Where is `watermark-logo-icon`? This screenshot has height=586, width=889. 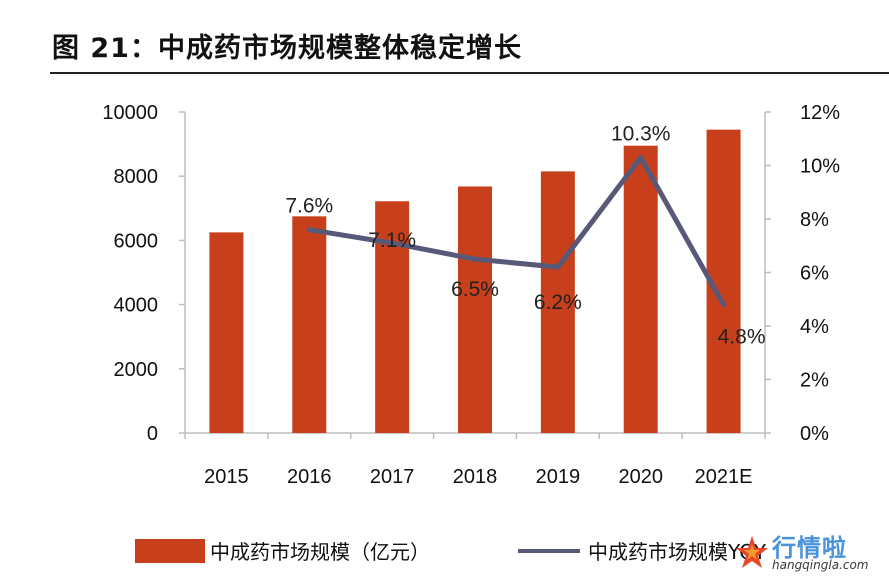
watermark-logo-icon is located at coordinates (752, 552).